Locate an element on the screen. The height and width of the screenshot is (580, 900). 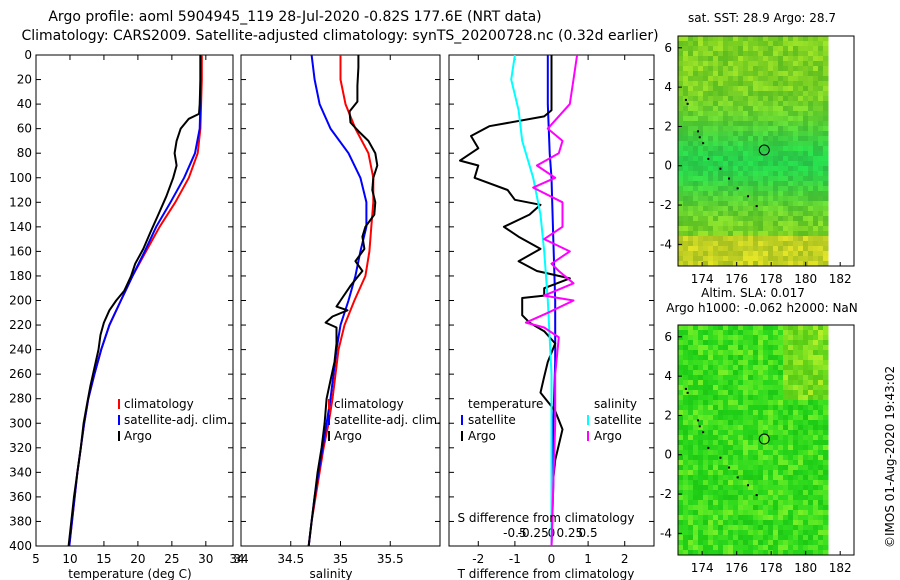
map-frame is located at coordinates (766, 151).